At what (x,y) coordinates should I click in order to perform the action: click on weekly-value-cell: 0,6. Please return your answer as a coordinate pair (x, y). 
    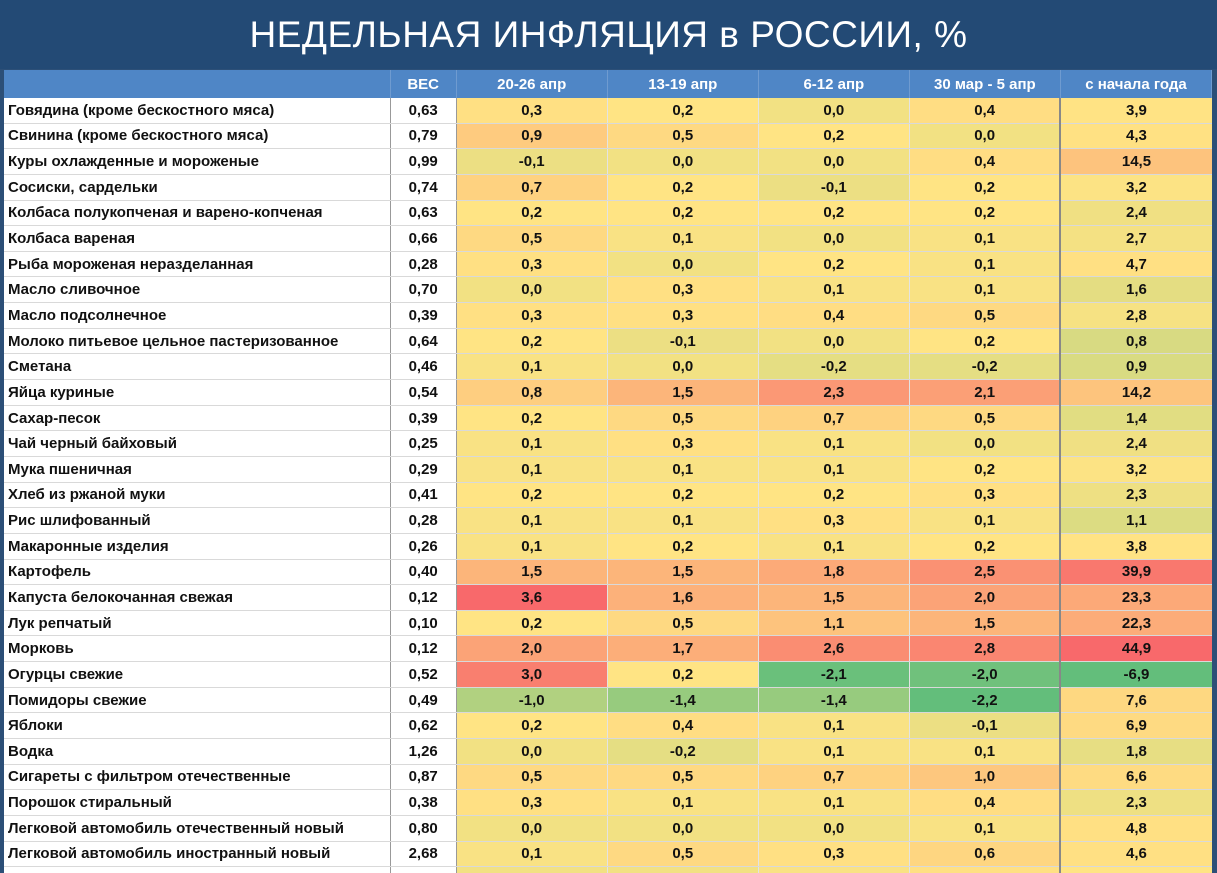
    Looking at the image, I should click on (985, 854).